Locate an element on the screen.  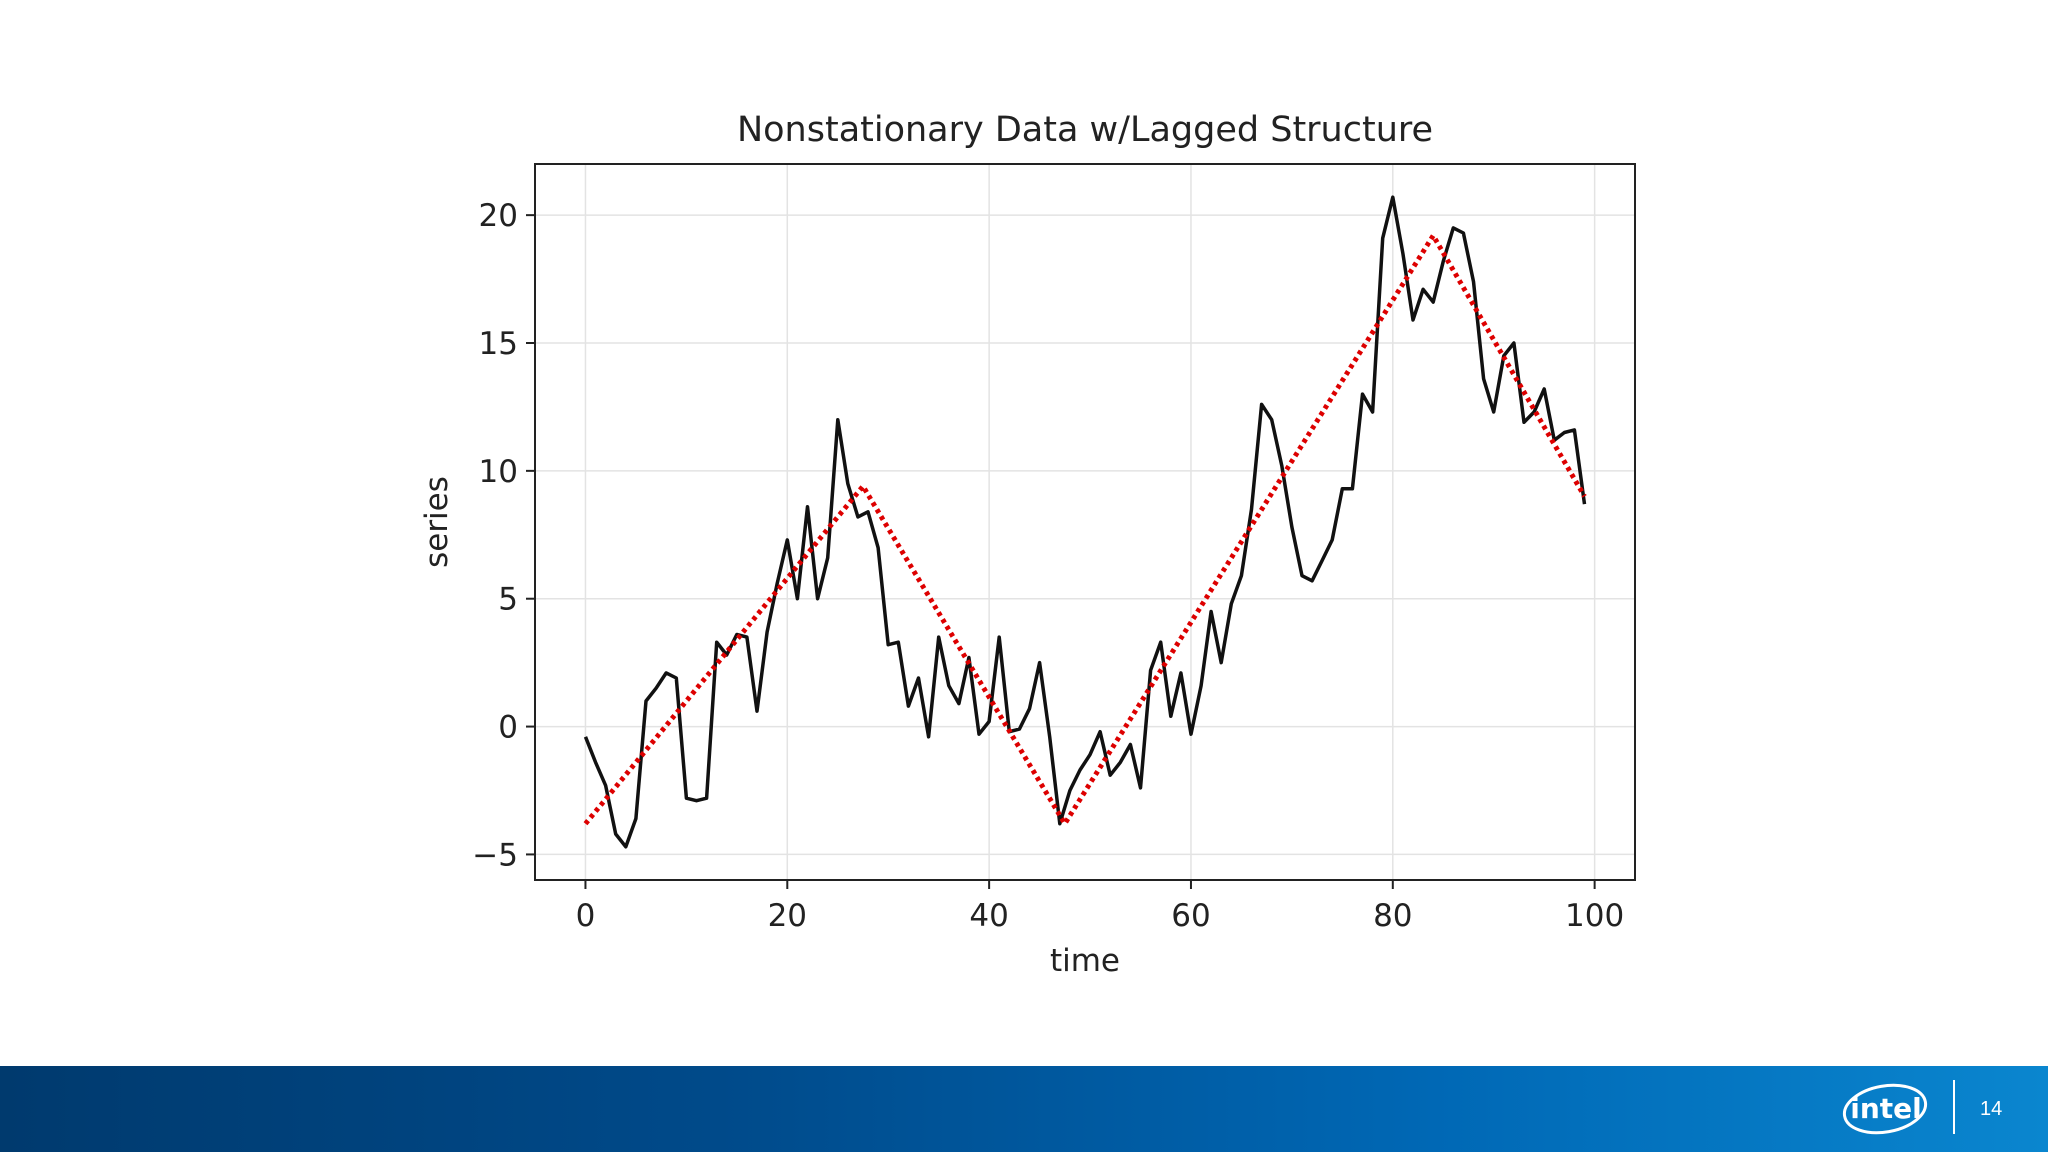
y-tick-label: 5 is located at coordinates (508, 600).